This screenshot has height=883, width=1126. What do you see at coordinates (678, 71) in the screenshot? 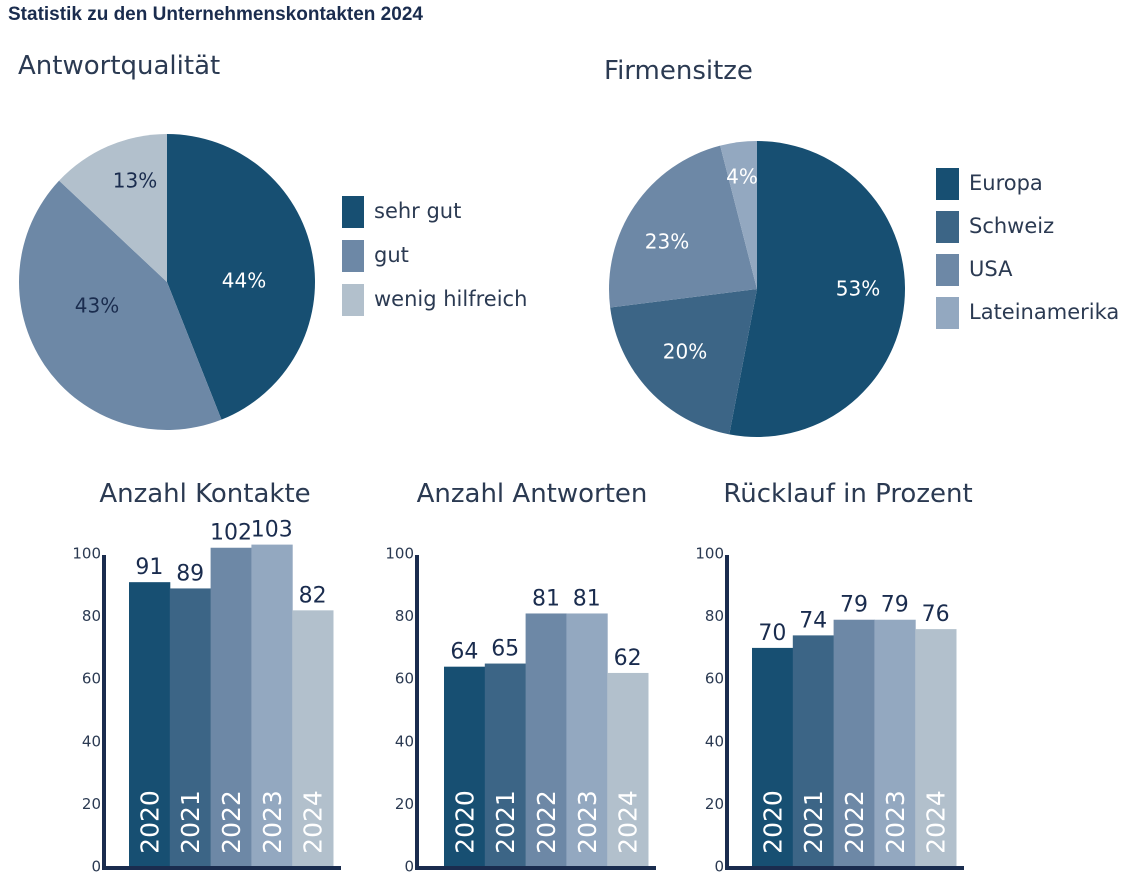
I see `pie-firmensitze-title: Firmensitze` at bounding box center [678, 71].